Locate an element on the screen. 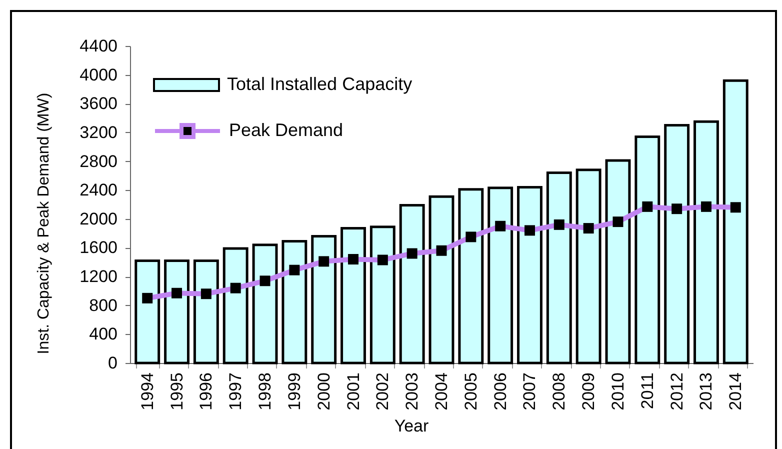 The width and height of the screenshot is (782, 449). x-tick-label: 2009 is located at coordinates (588, 391).